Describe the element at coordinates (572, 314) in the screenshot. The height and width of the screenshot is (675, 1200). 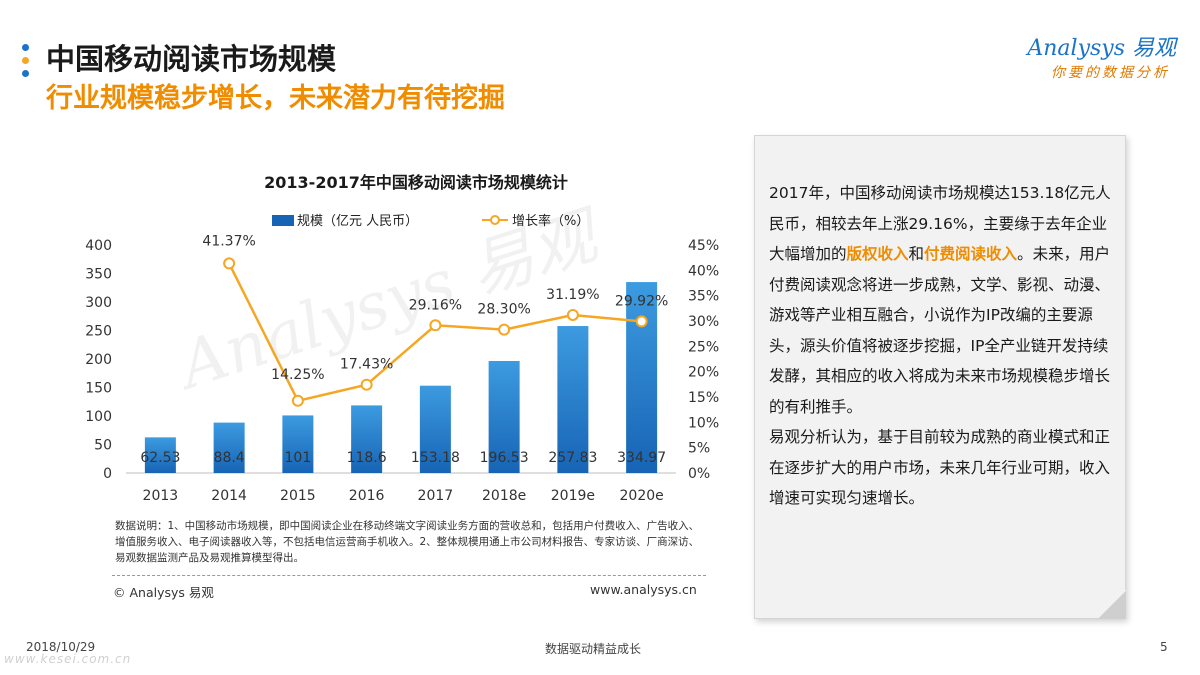
I see `growth-point-2019e` at that location.